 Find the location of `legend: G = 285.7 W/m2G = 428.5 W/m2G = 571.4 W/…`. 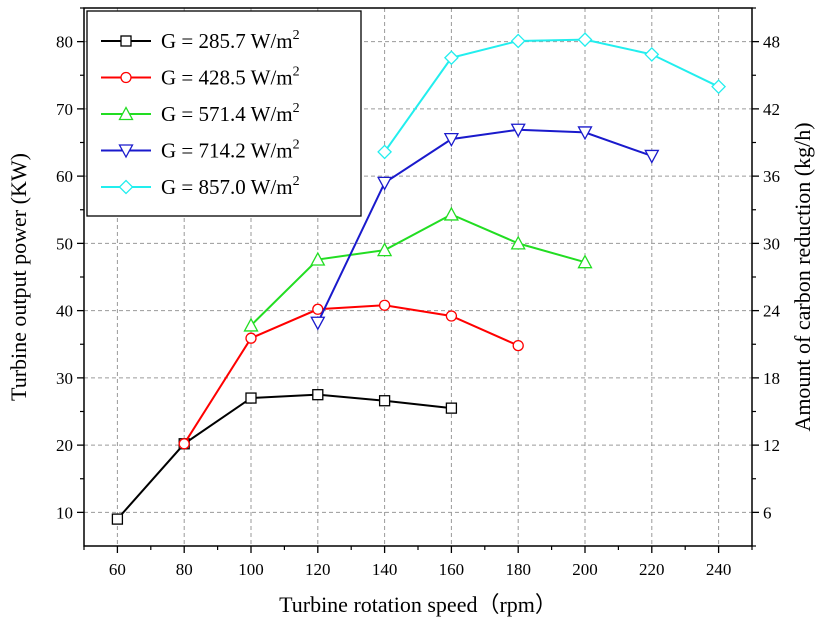

legend: G = 285.7 W/m2G = 428.5 W/m2G = 571.4 W/… is located at coordinates (224, 113).